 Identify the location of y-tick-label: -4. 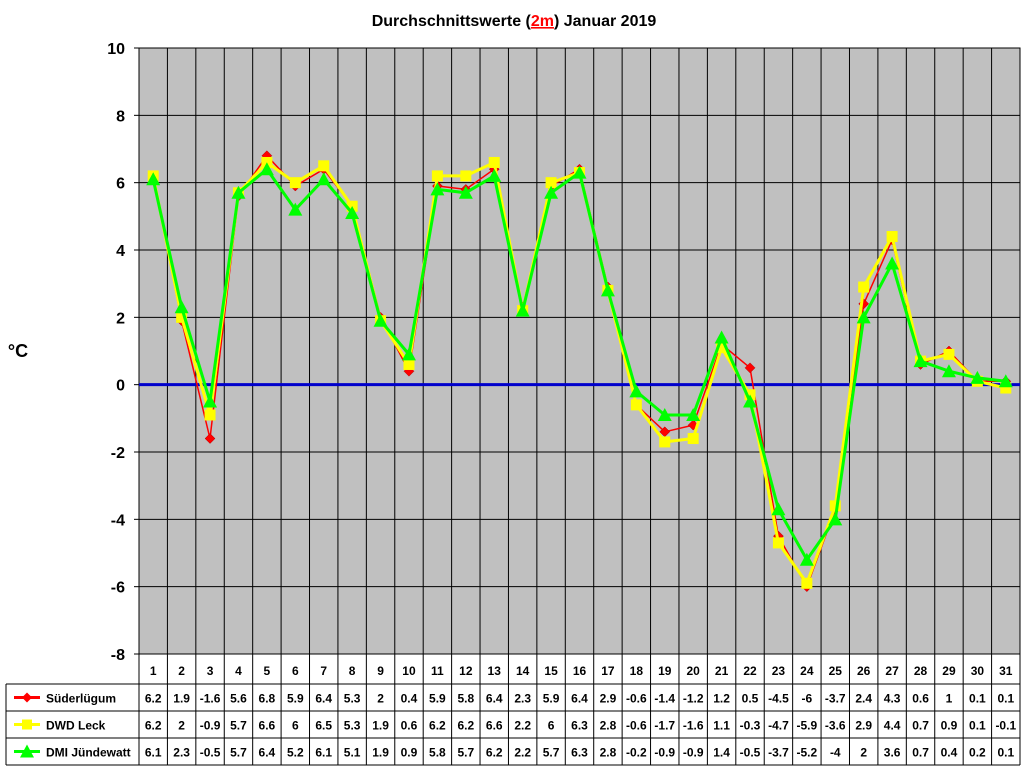
(118, 520).